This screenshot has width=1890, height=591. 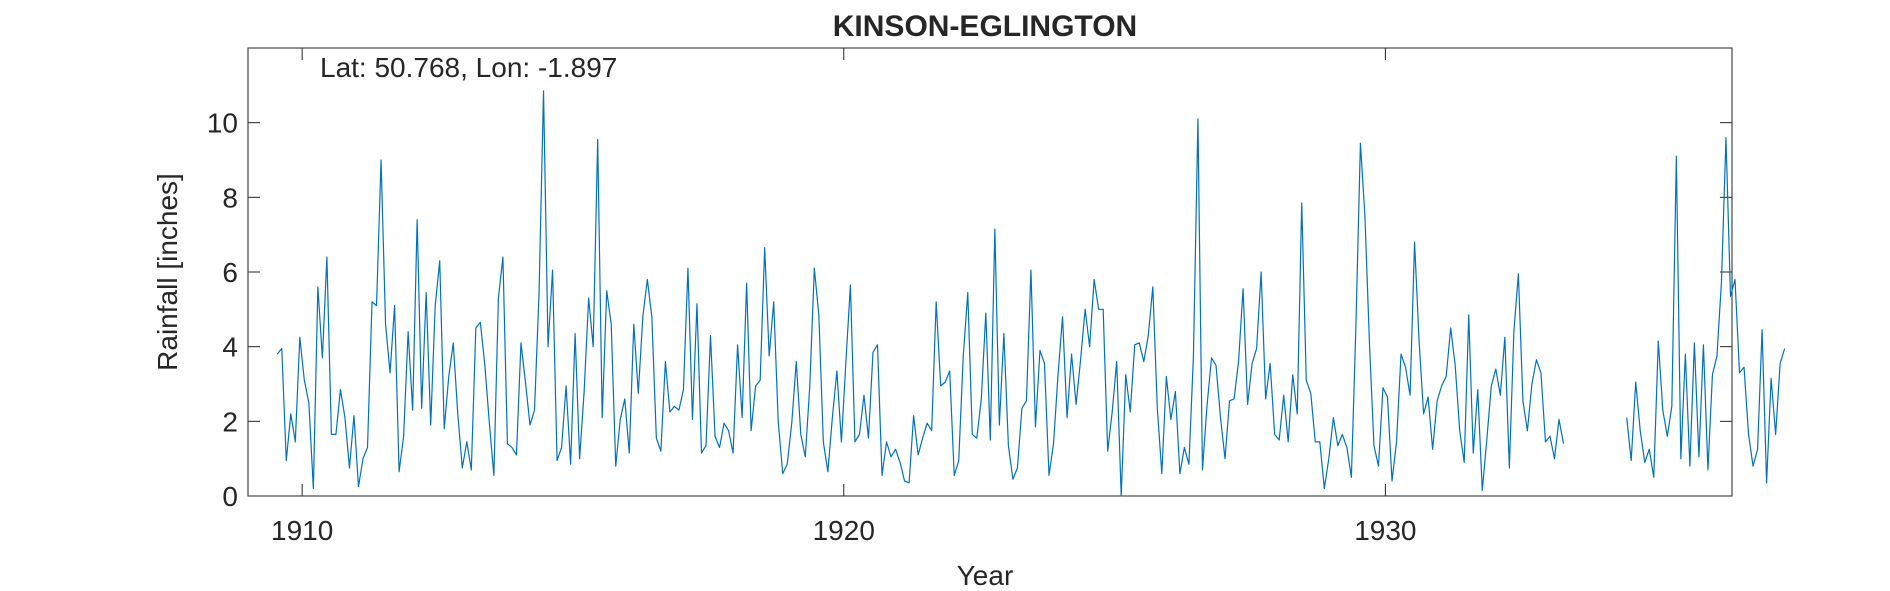 I want to click on x-tick-label: 1910, so click(x=302, y=530).